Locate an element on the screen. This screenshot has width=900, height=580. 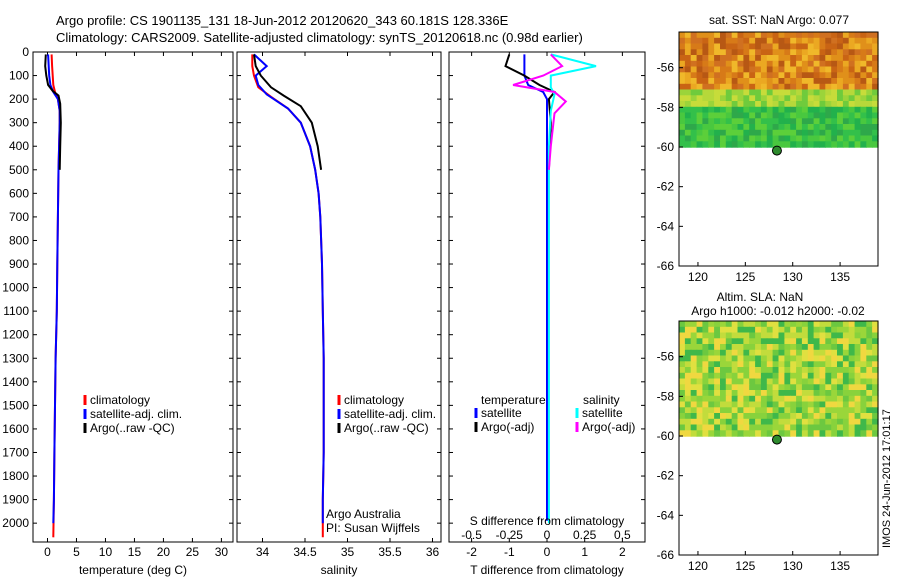
y-tick-label: 200 is located at coordinates (19, 99).